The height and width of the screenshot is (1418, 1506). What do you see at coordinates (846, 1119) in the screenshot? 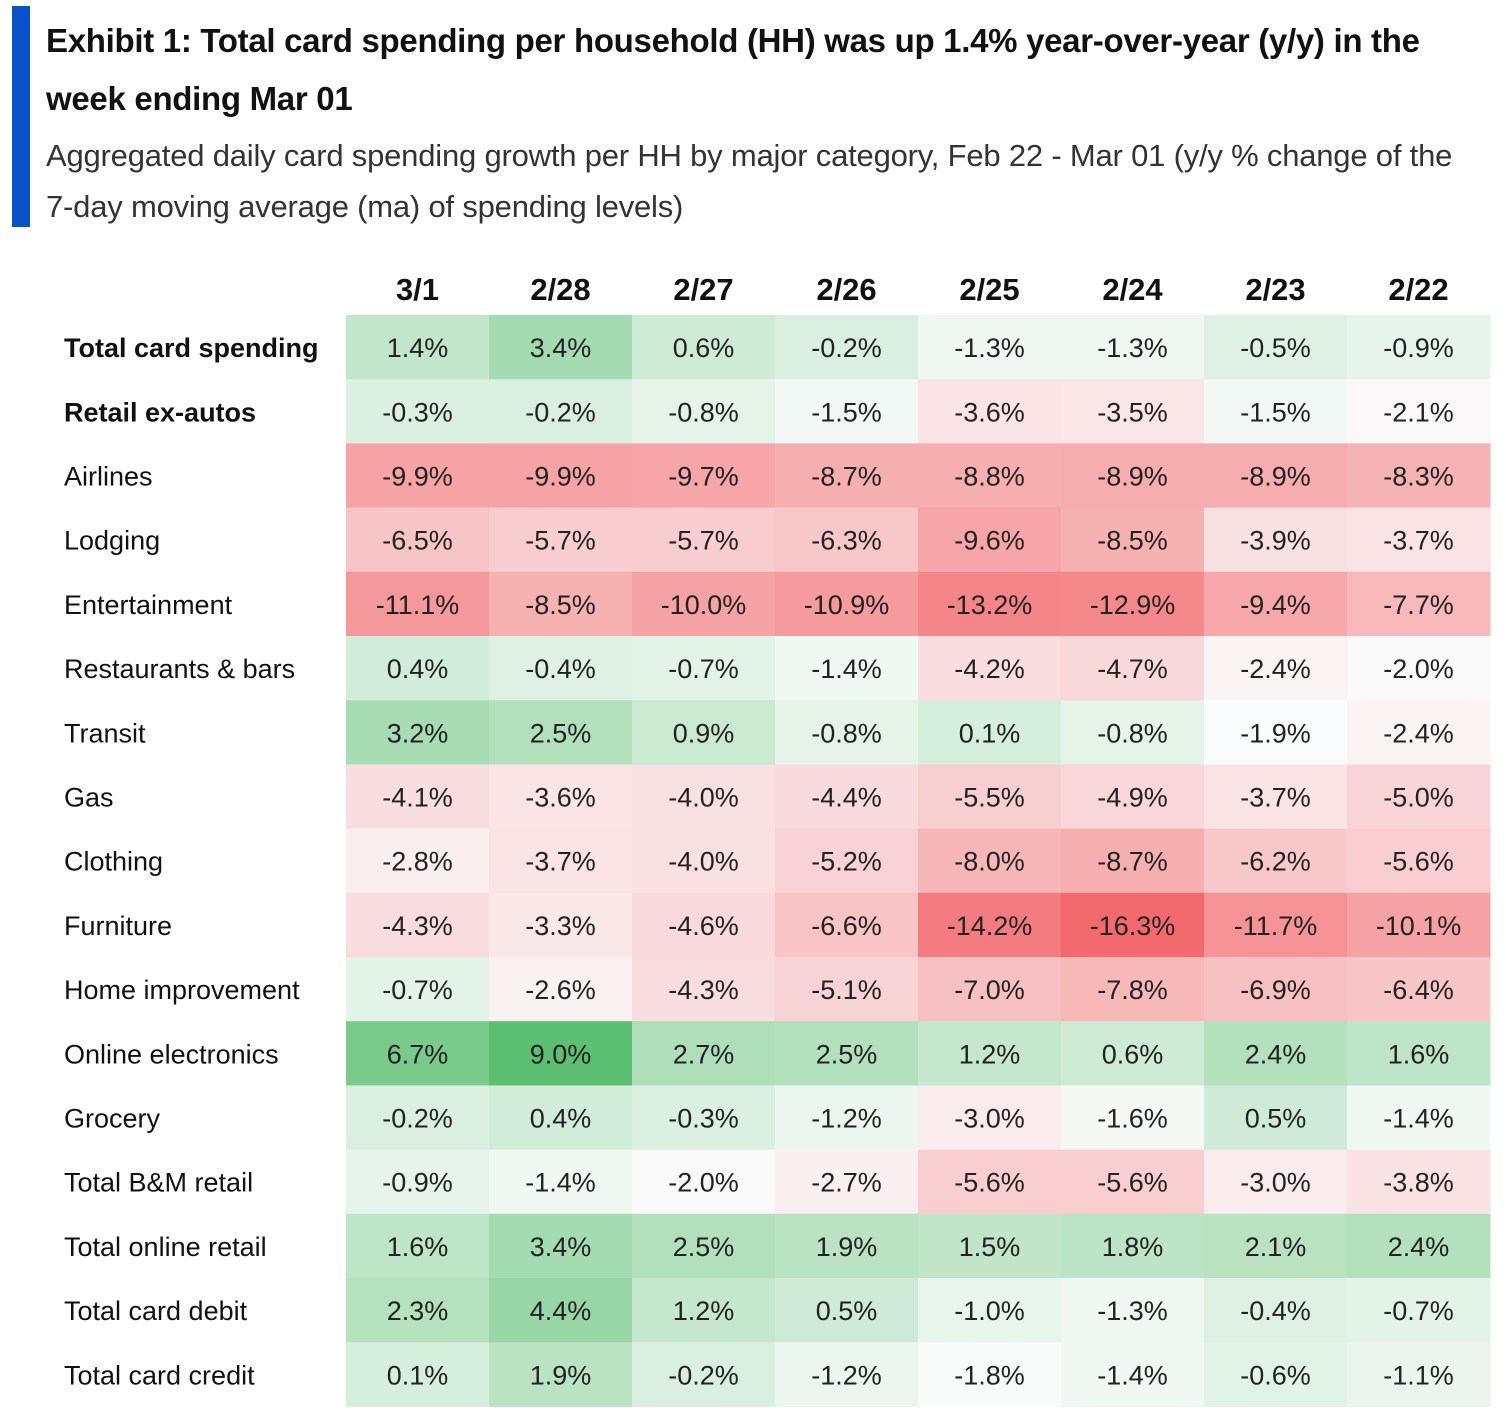
I see `cell-value: -1.2%` at bounding box center [846, 1119].